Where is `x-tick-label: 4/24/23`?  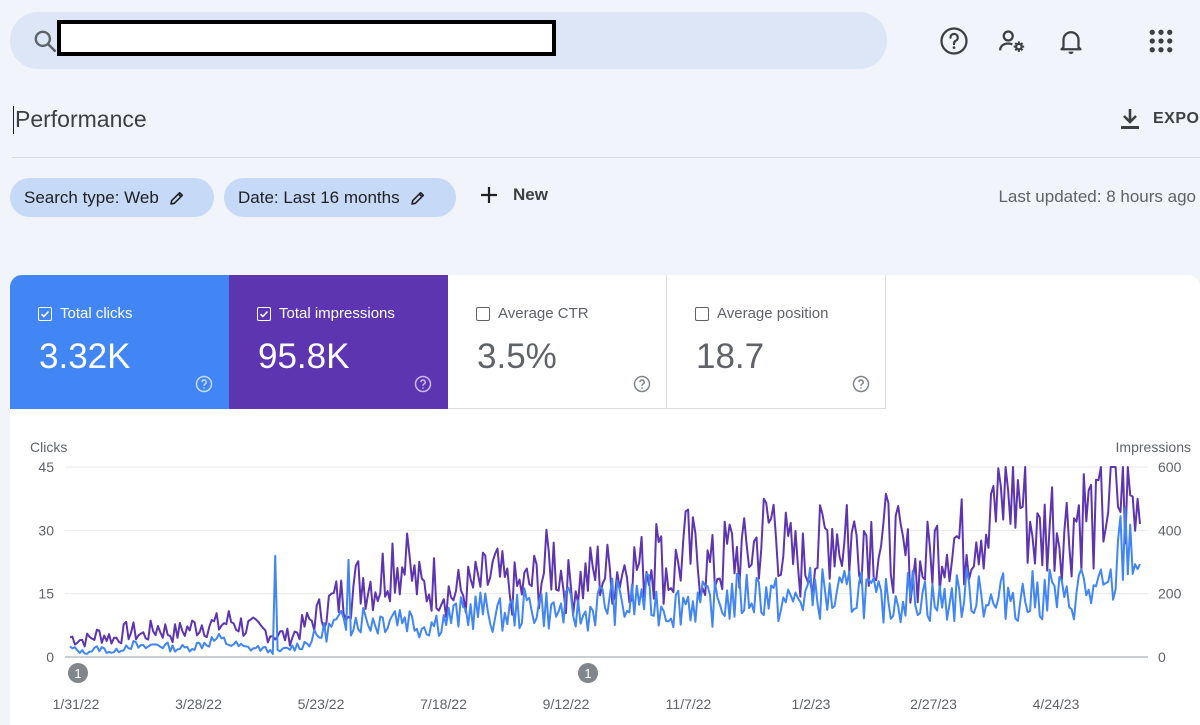
x-tick-label: 4/24/23 is located at coordinates (1056, 704).